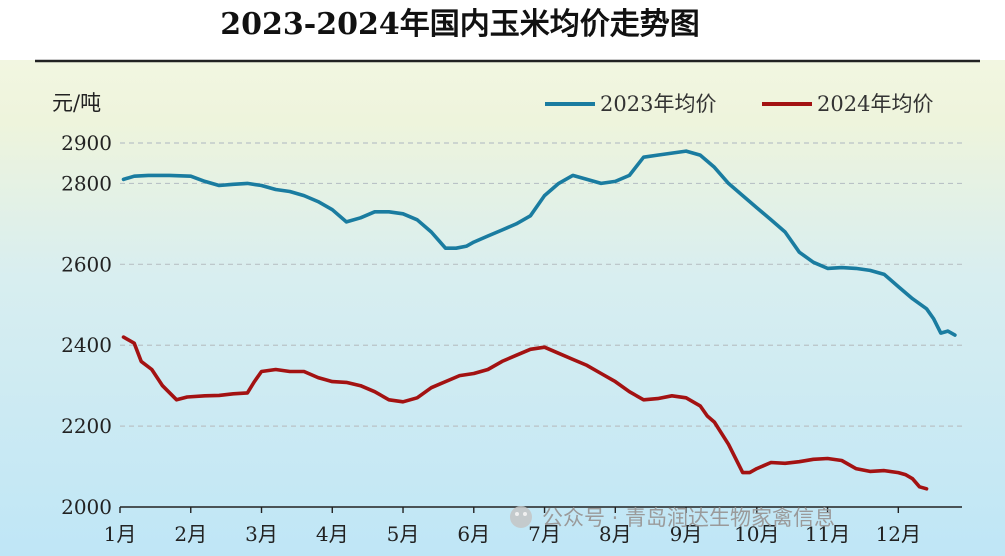 This screenshot has height=556, width=1005. Describe the element at coordinates (403, 534) in the screenshot. I see `x-tick-label: 5月` at that location.